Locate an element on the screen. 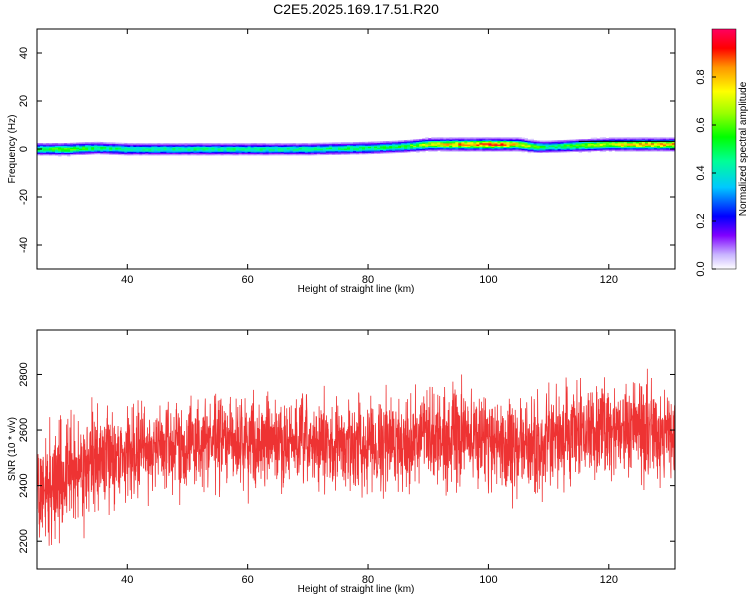 The height and width of the screenshot is (600, 750). colorbar-tick-label: 0.8 is located at coordinates (701, 76).